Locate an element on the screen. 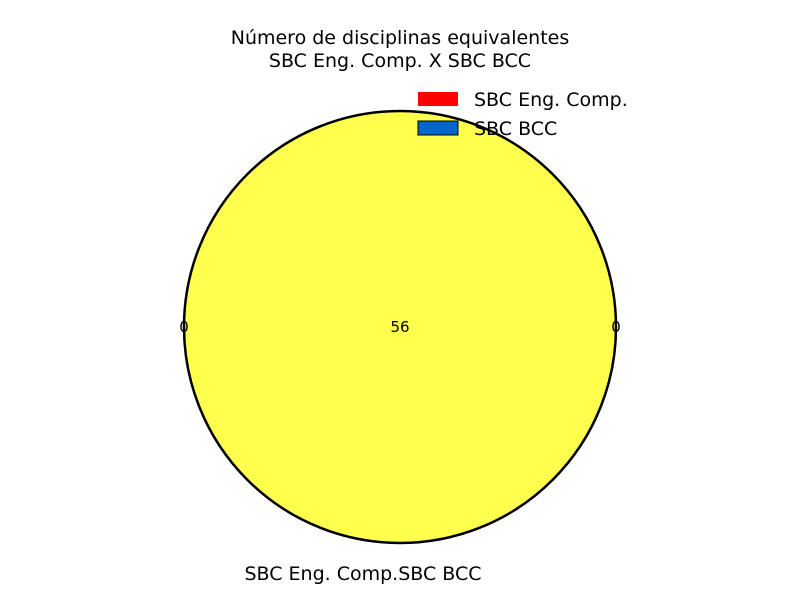  set-label-first: SBC Eng. Comp. is located at coordinates (321, 574).